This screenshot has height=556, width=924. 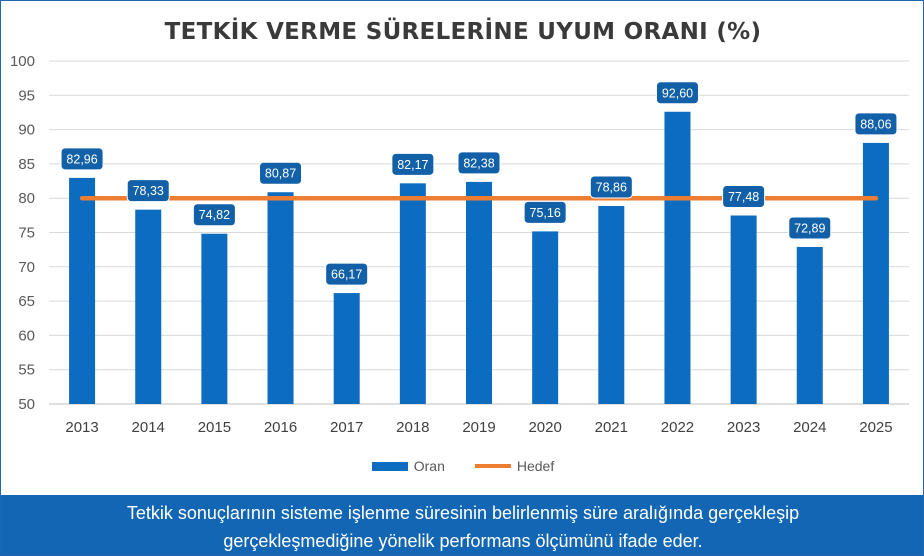 What do you see at coordinates (214, 427) in the screenshot?
I see `x-tick-label: 2015` at bounding box center [214, 427].